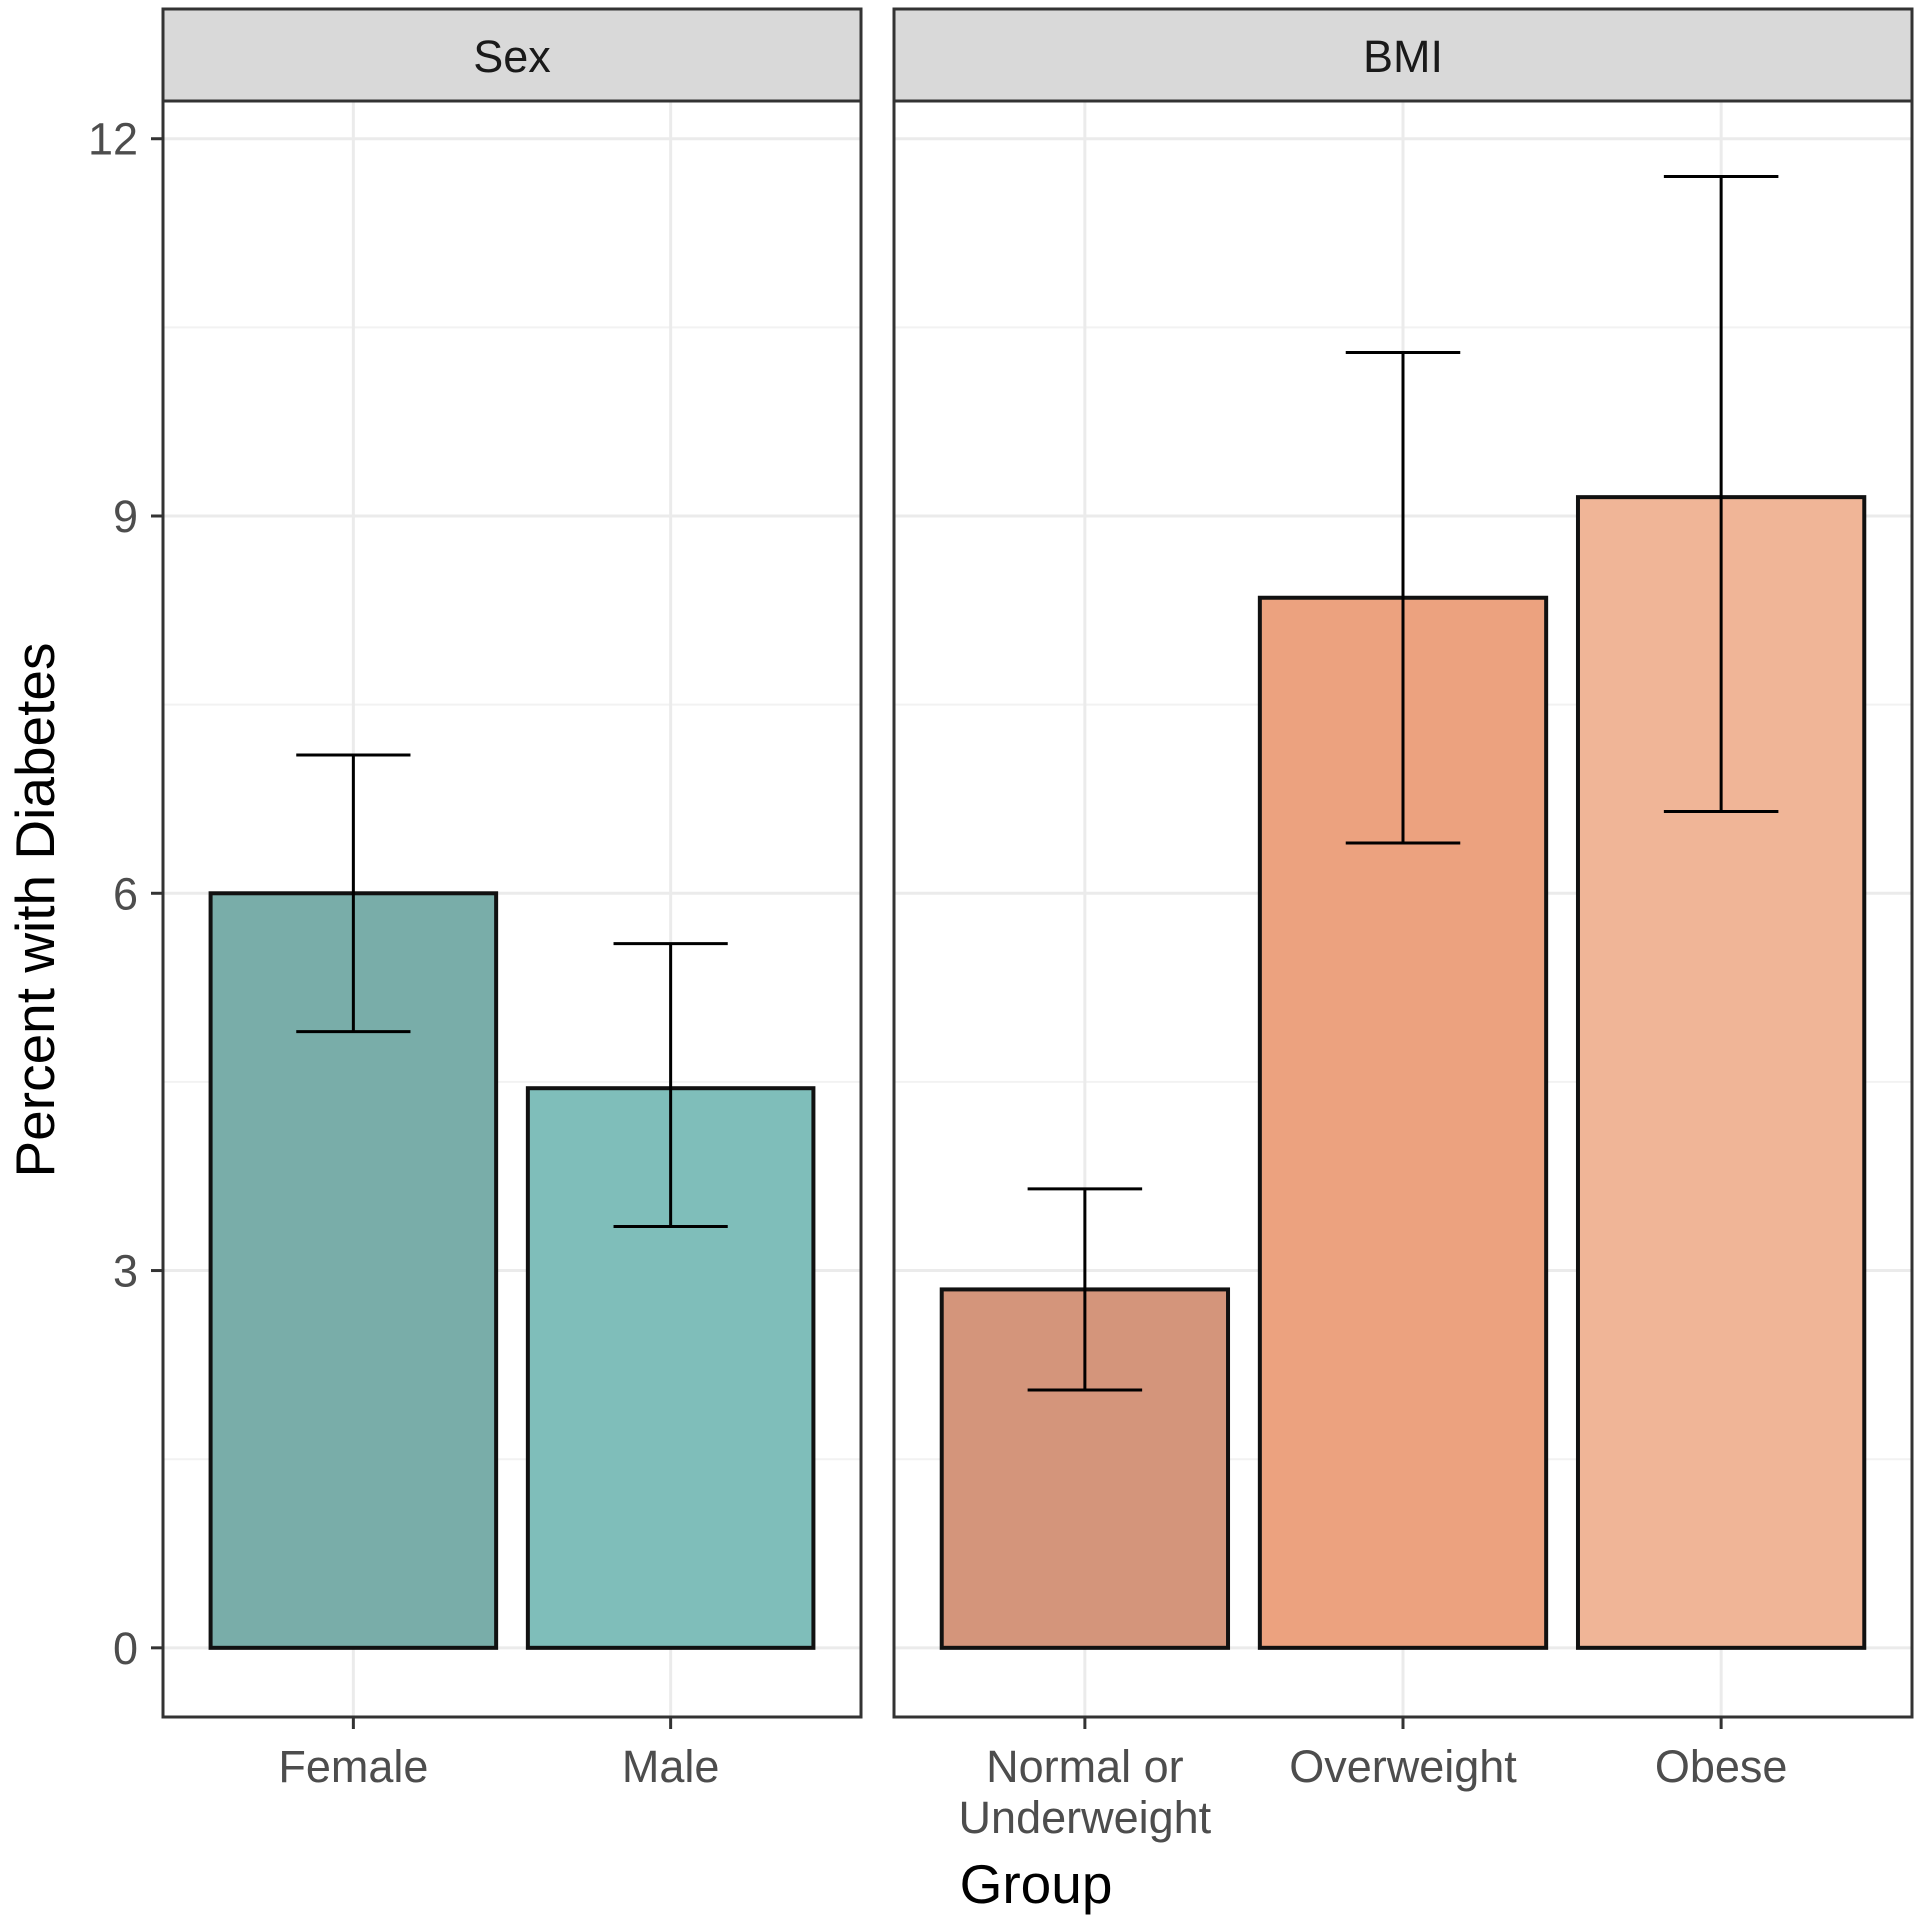 The height and width of the screenshot is (1930, 1919). What do you see at coordinates (125, 1648) in the screenshot?
I see `y-tick-label: 0` at bounding box center [125, 1648].